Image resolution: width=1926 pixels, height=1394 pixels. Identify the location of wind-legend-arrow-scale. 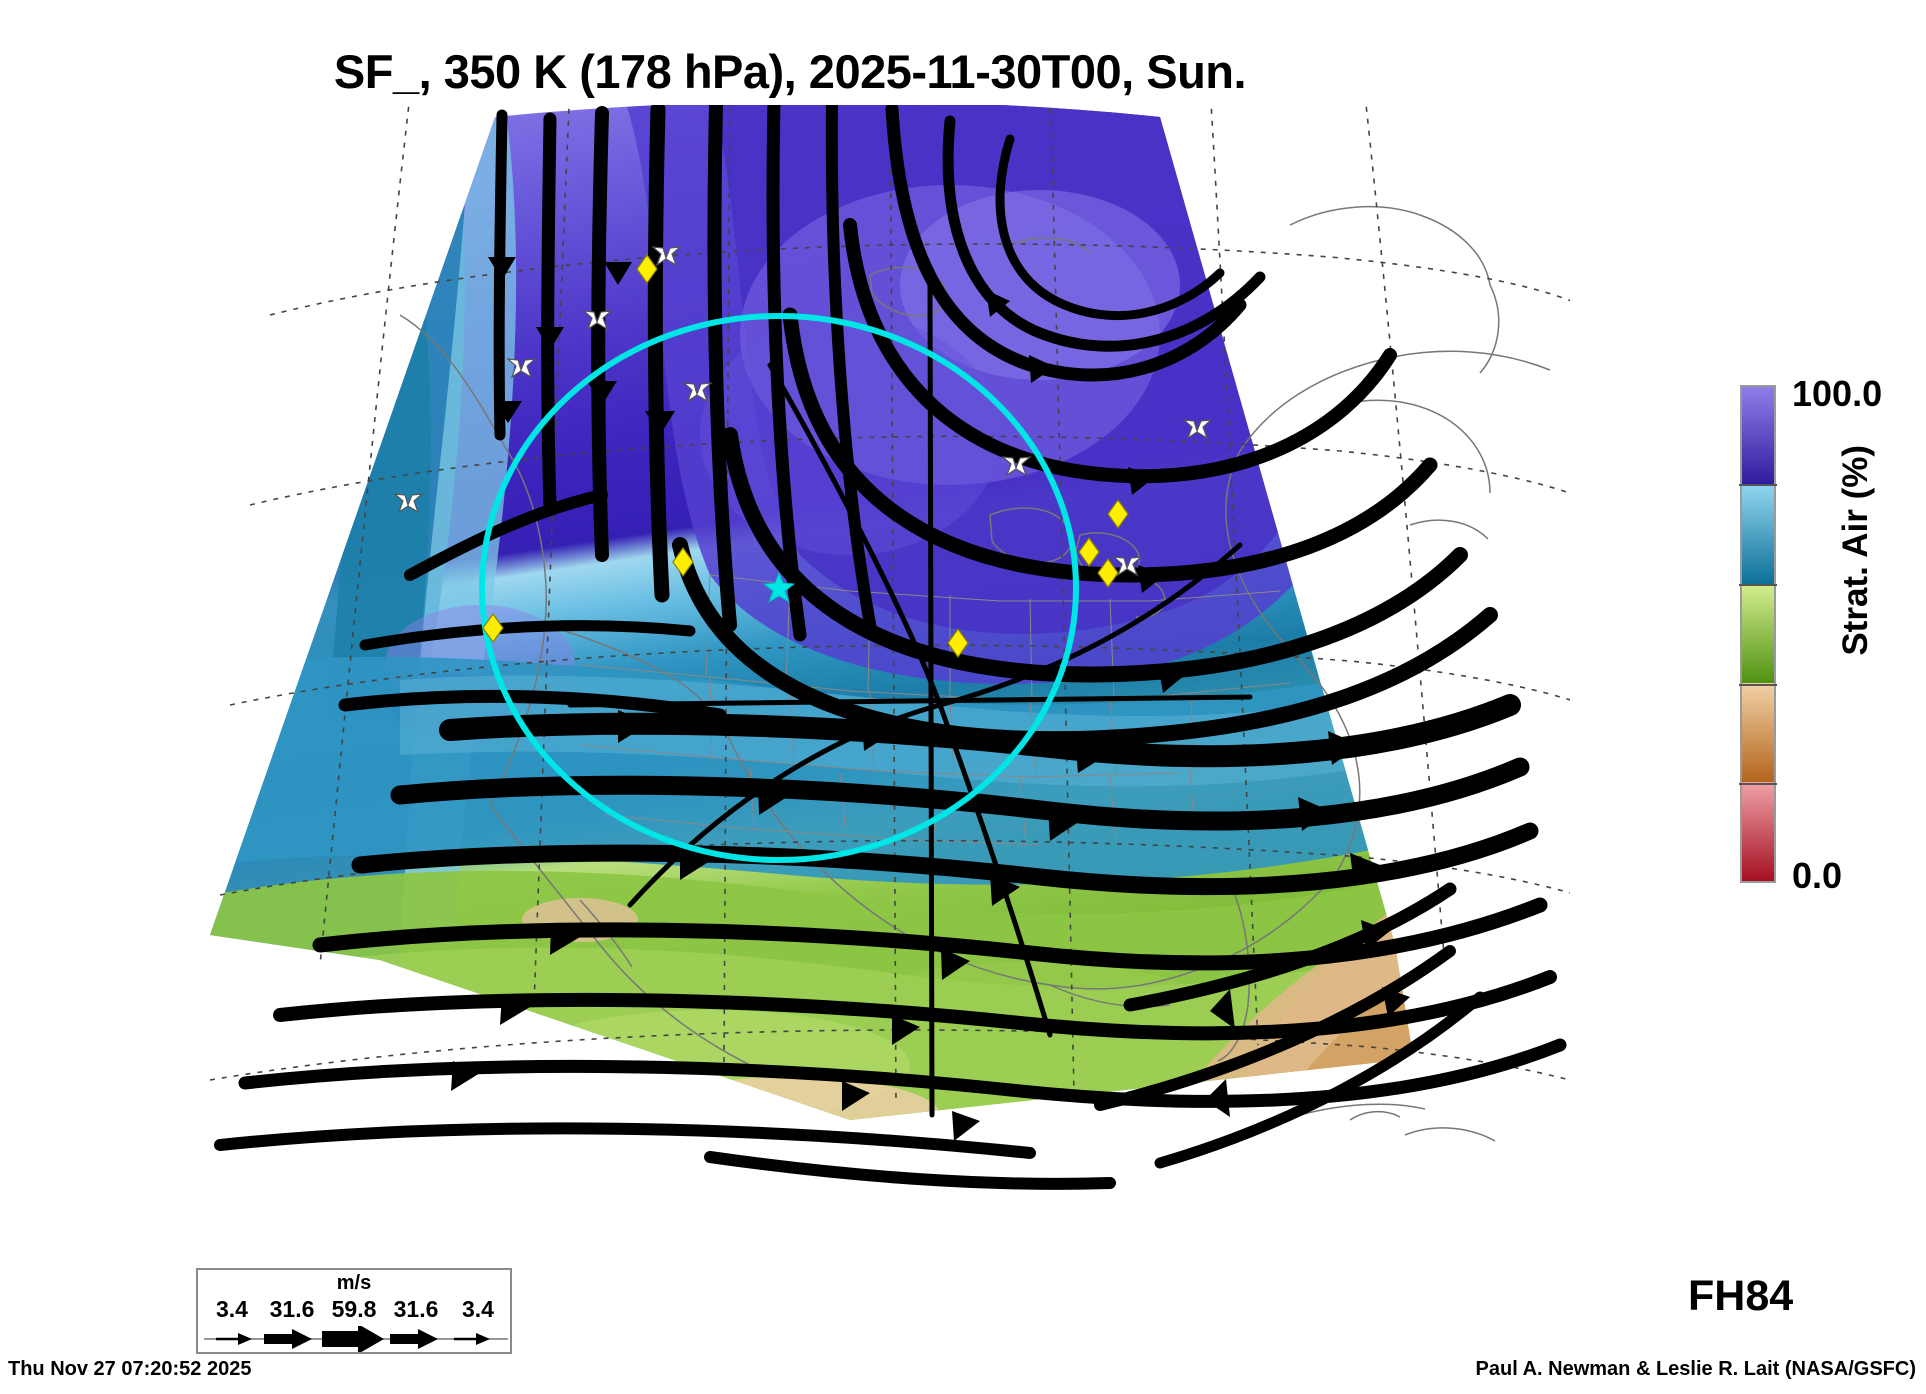
(356, 1339).